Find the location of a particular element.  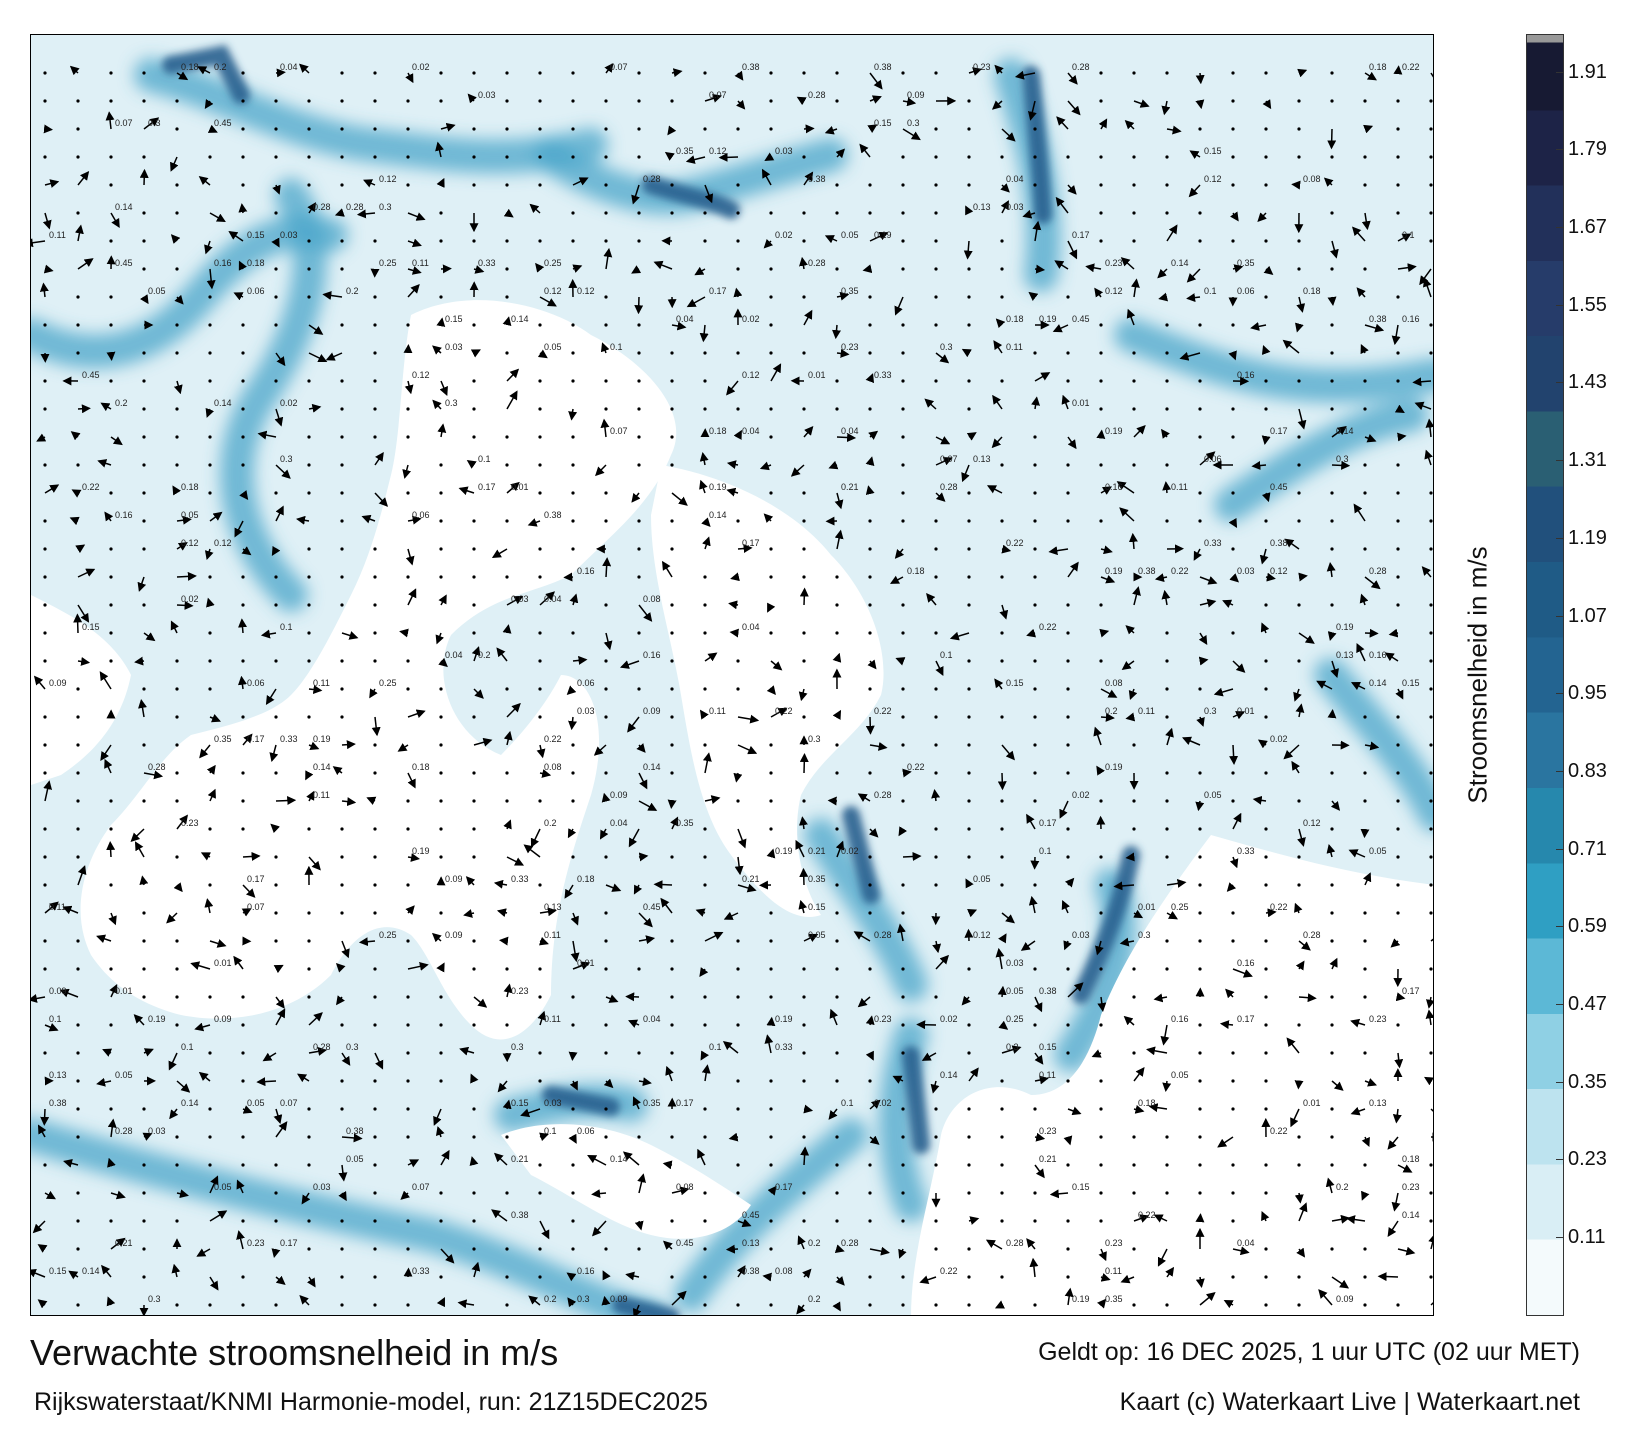

speed-value: 0.18 is located at coordinates (190, 487).